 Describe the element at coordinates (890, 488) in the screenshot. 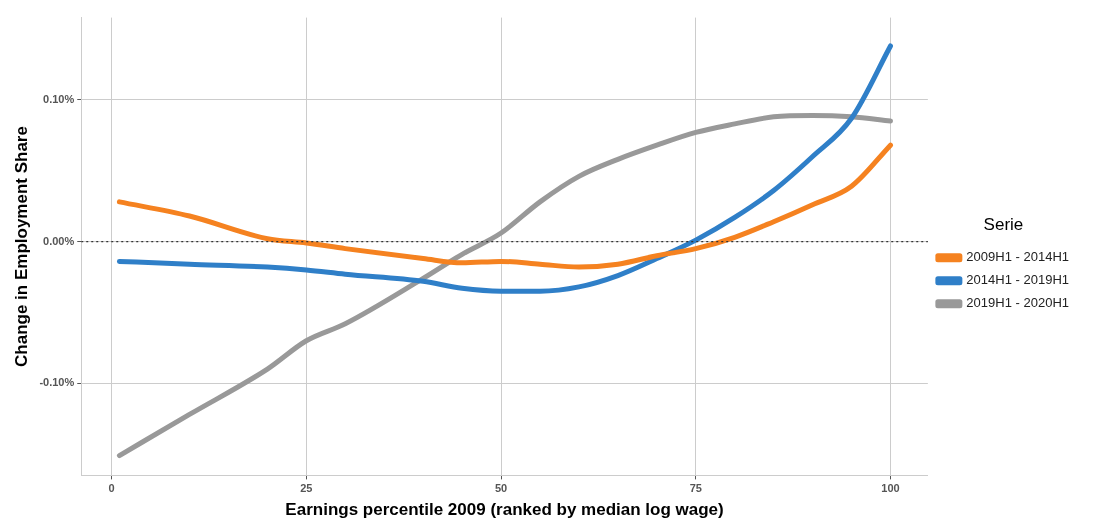

I see `x-tick-label: 100` at that location.